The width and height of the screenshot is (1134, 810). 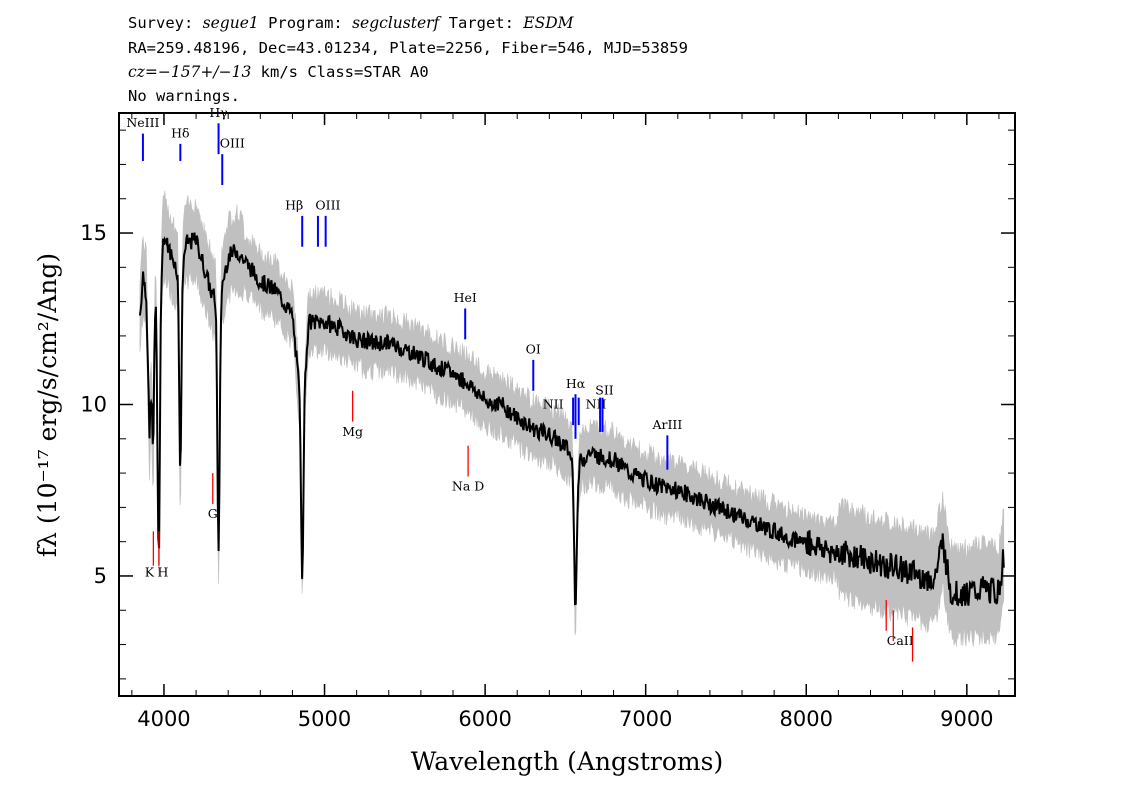 What do you see at coordinates (340, 72) in the screenshot?
I see `cz-rest: km/s Class=STAR A0` at bounding box center [340, 72].